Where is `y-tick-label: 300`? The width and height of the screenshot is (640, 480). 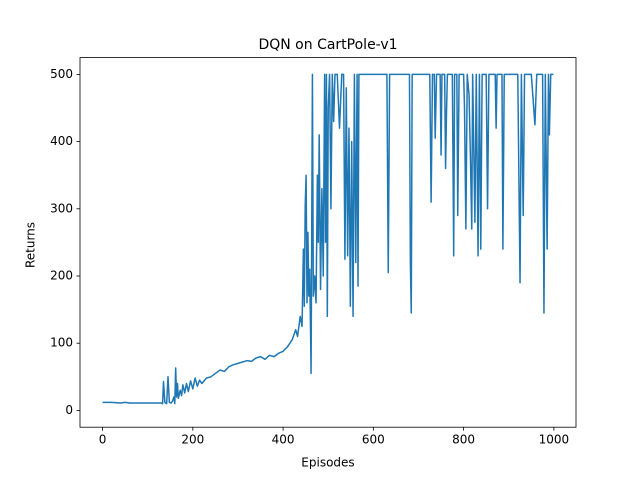
y-tick-label: 300 is located at coordinates (61, 208).